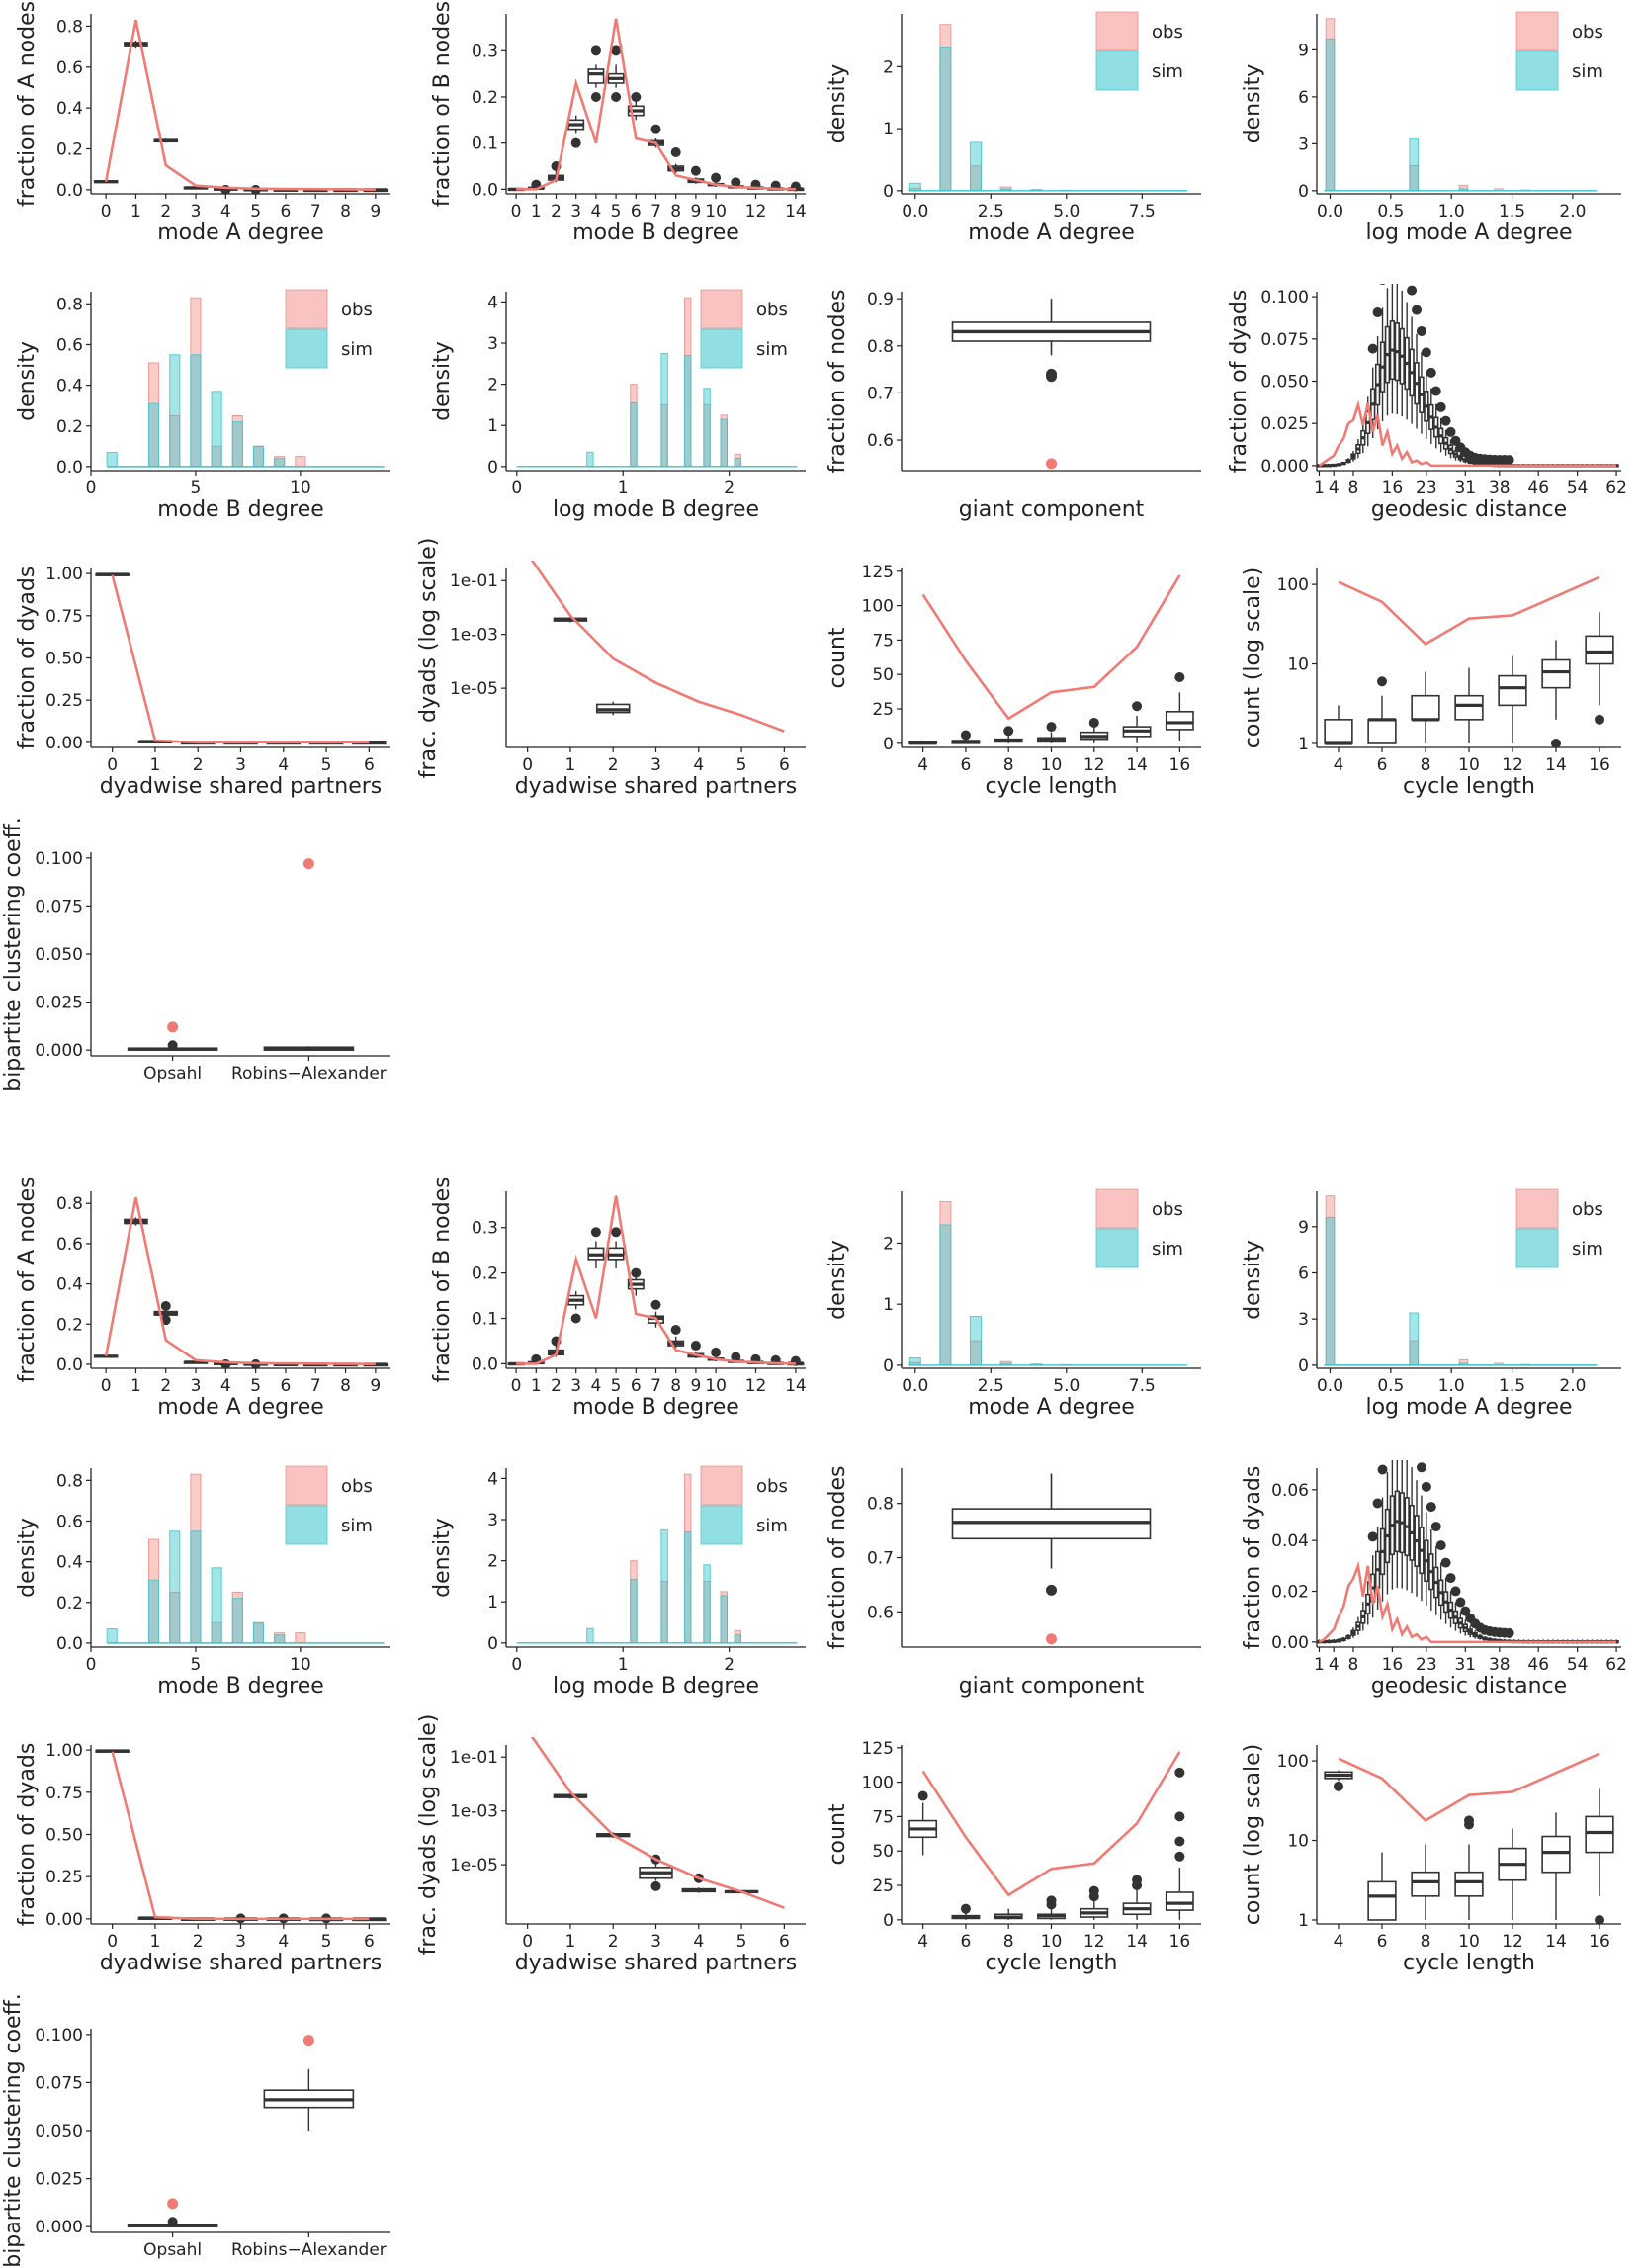 The image size is (1642, 2268). What do you see at coordinates (1284, 340) in the screenshot?
I see `y-tick-label: 0.075` at bounding box center [1284, 340].